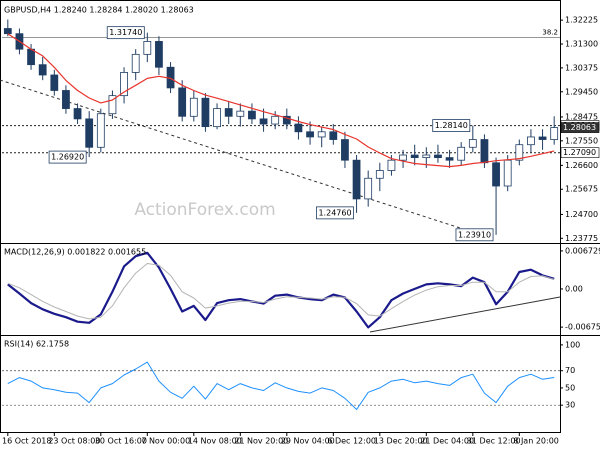 This screenshot has height=454, width=600. I want to click on y-tick-label: 1.30375, so click(581, 67).